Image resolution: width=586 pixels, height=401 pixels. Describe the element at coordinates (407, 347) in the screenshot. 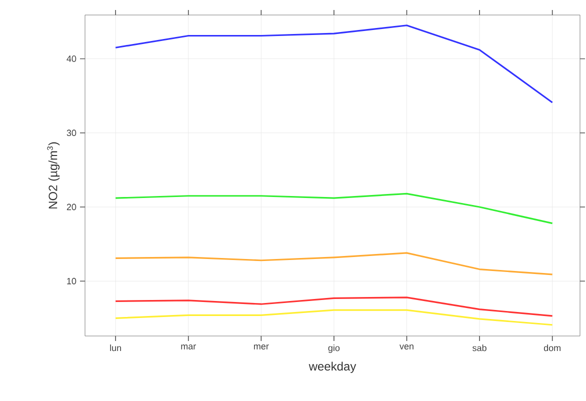

I see `x-tick-label: ven` at that location.